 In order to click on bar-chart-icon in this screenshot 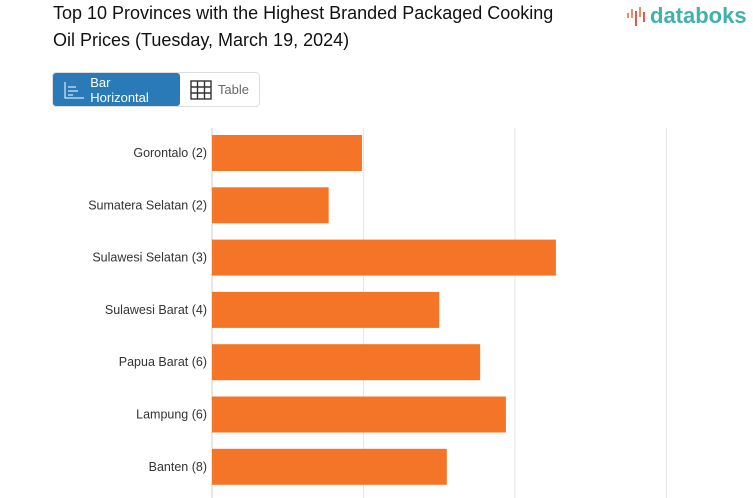, I will do `click(74, 89)`.